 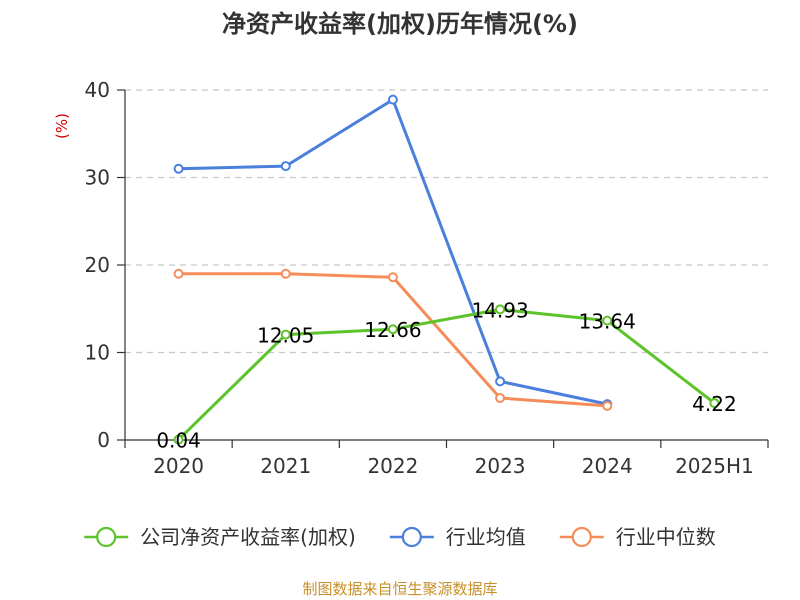 What do you see at coordinates (400, 24) in the screenshot?
I see `chart-title: 净资产收益率(加权)历年情况(%)` at bounding box center [400, 24].